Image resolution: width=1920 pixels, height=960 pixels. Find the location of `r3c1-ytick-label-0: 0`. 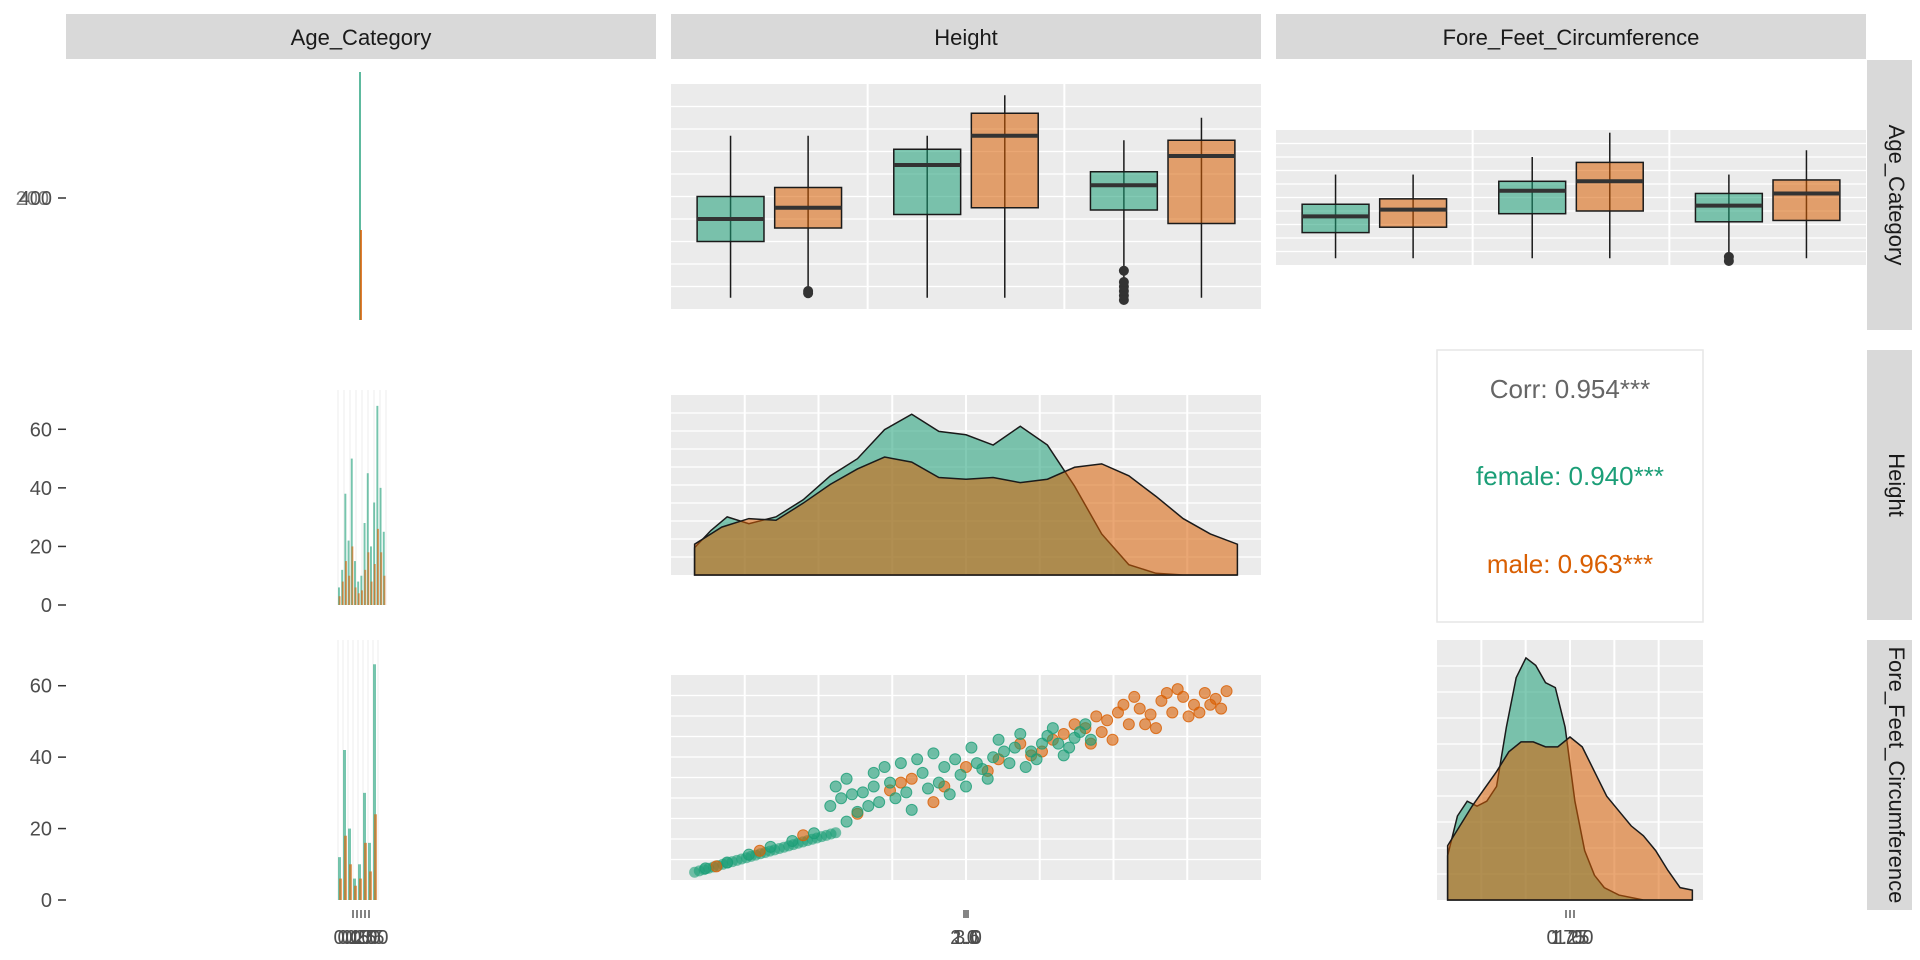

r3c1-ytick-label-0: 0 is located at coordinates (46, 901).